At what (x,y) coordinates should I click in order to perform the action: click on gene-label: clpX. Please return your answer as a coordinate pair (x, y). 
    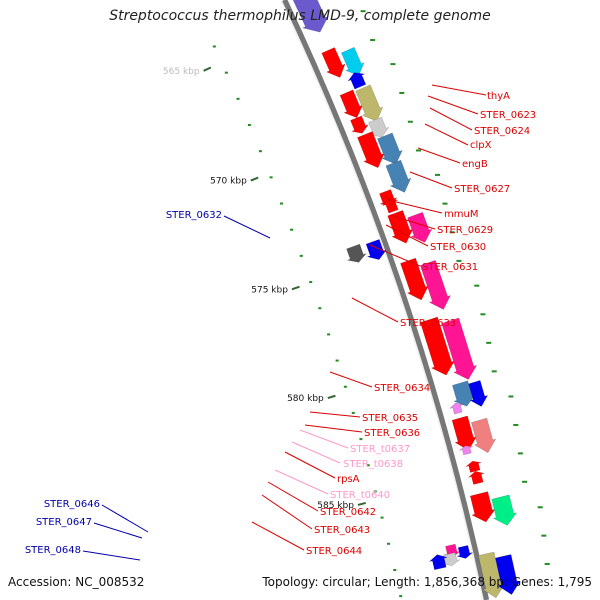
    Looking at the image, I should click on (481, 145).